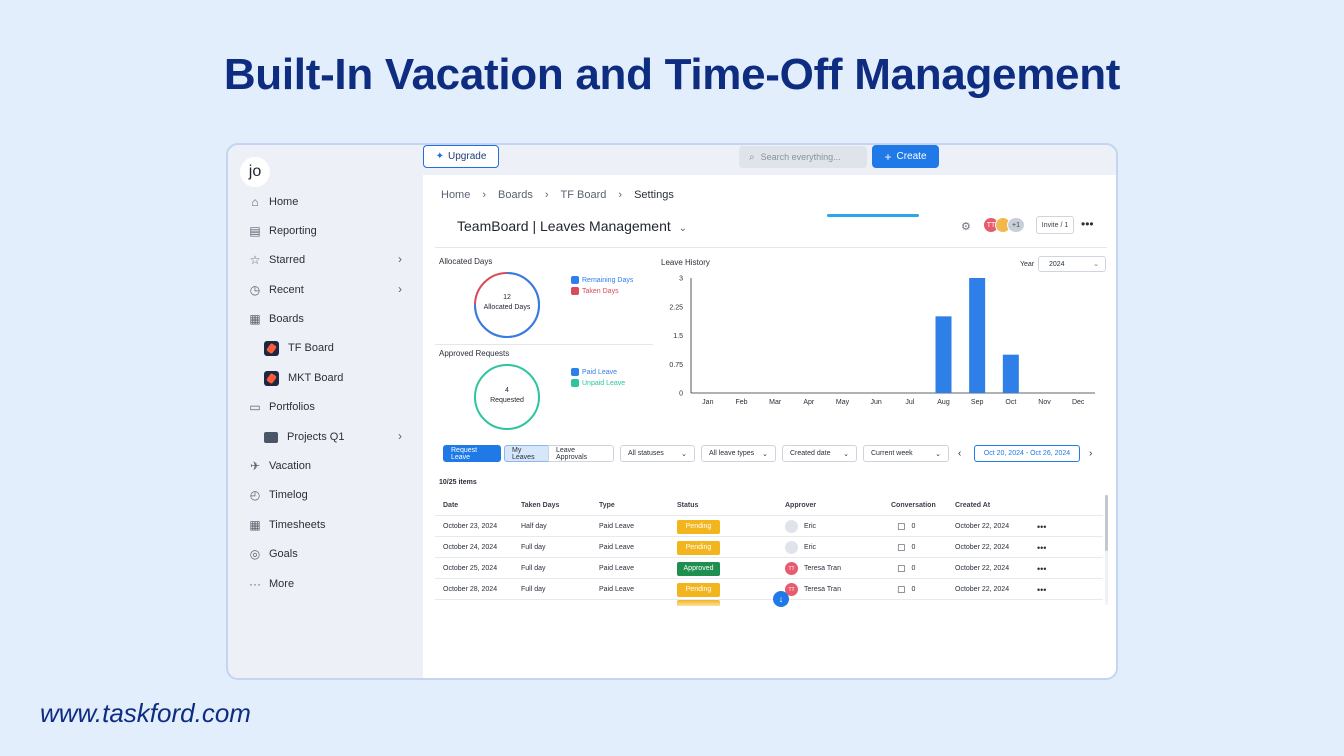 The width and height of the screenshot is (1344, 756). What do you see at coordinates (977, 335) in the screenshot?
I see `bar-sep` at bounding box center [977, 335].